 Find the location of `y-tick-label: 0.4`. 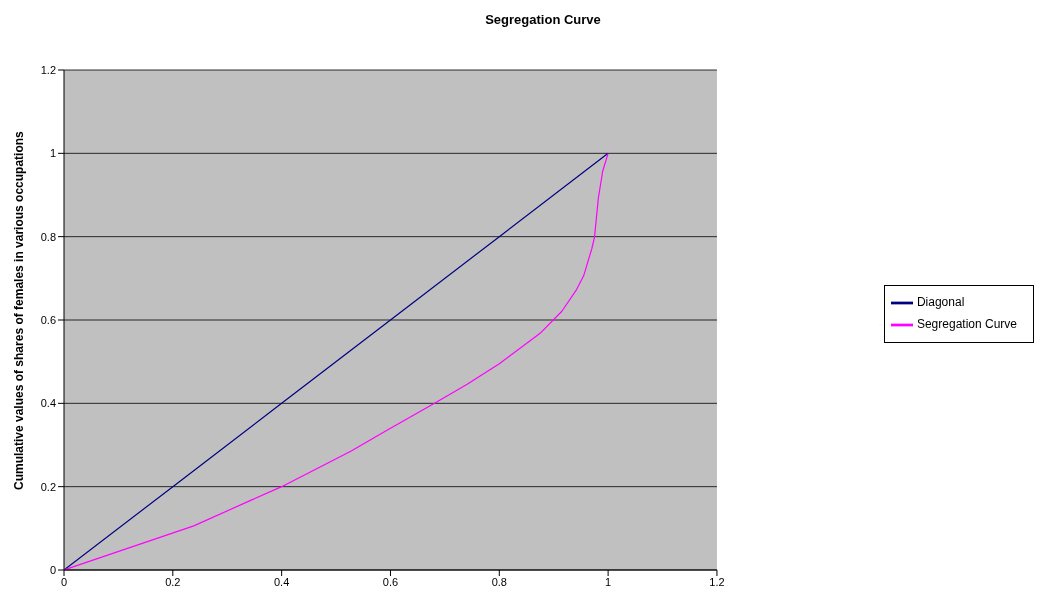

y-tick-label: 0.4 is located at coordinates (48, 403).